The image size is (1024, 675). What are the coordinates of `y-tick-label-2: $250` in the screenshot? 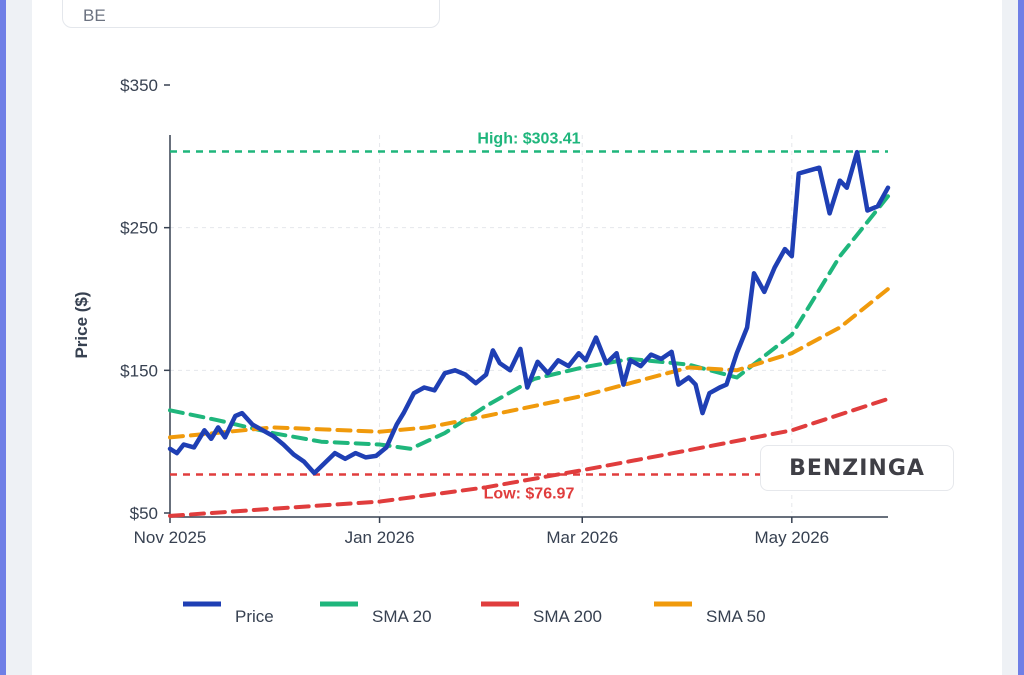 It's located at (139, 228).